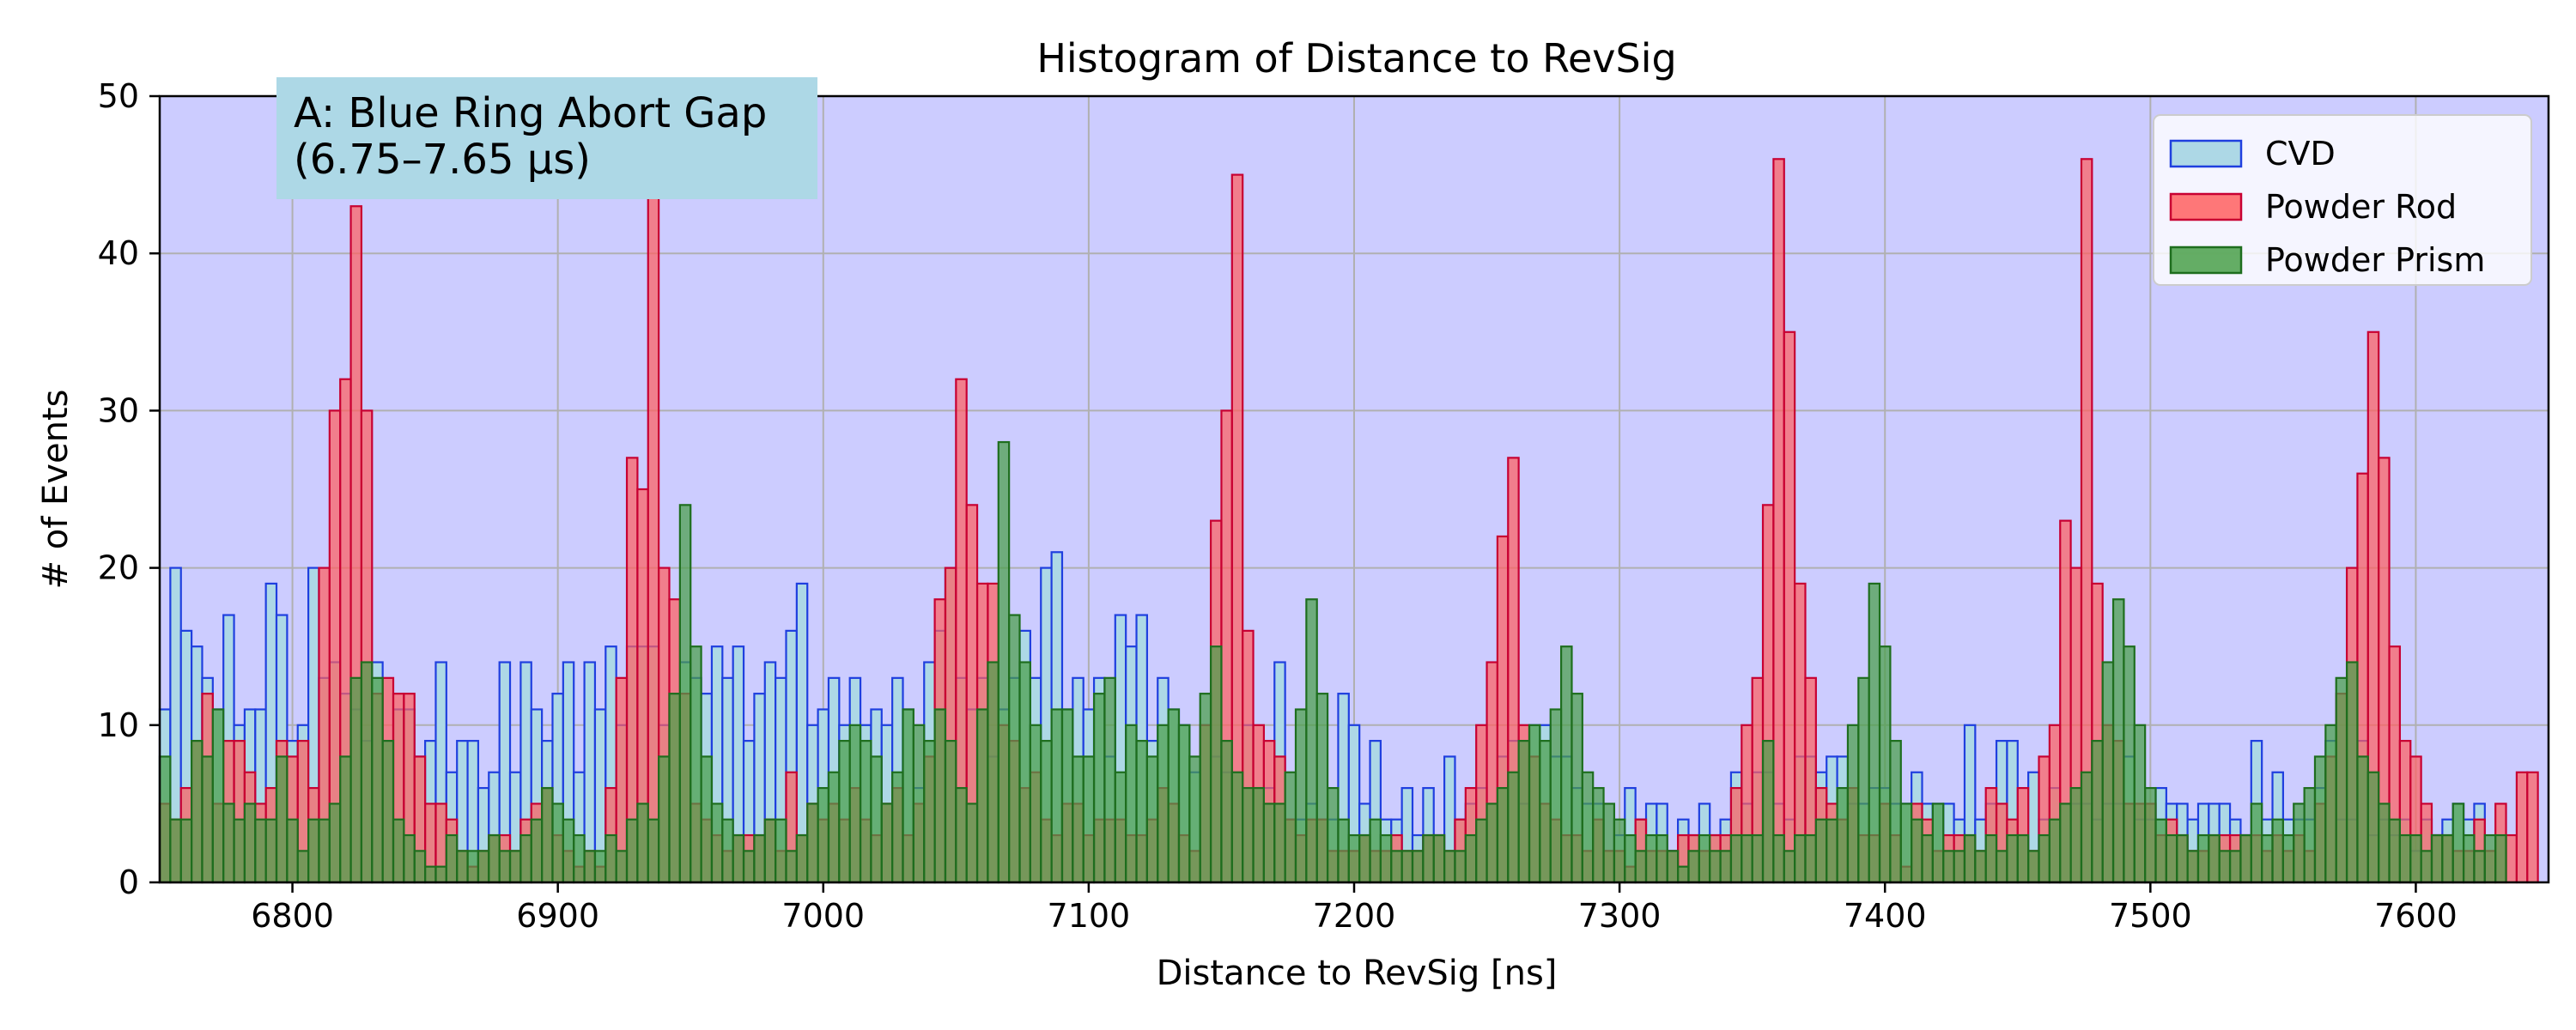 This screenshot has height=1030, width=2576. I want to click on legend-frame, so click(2342, 200).